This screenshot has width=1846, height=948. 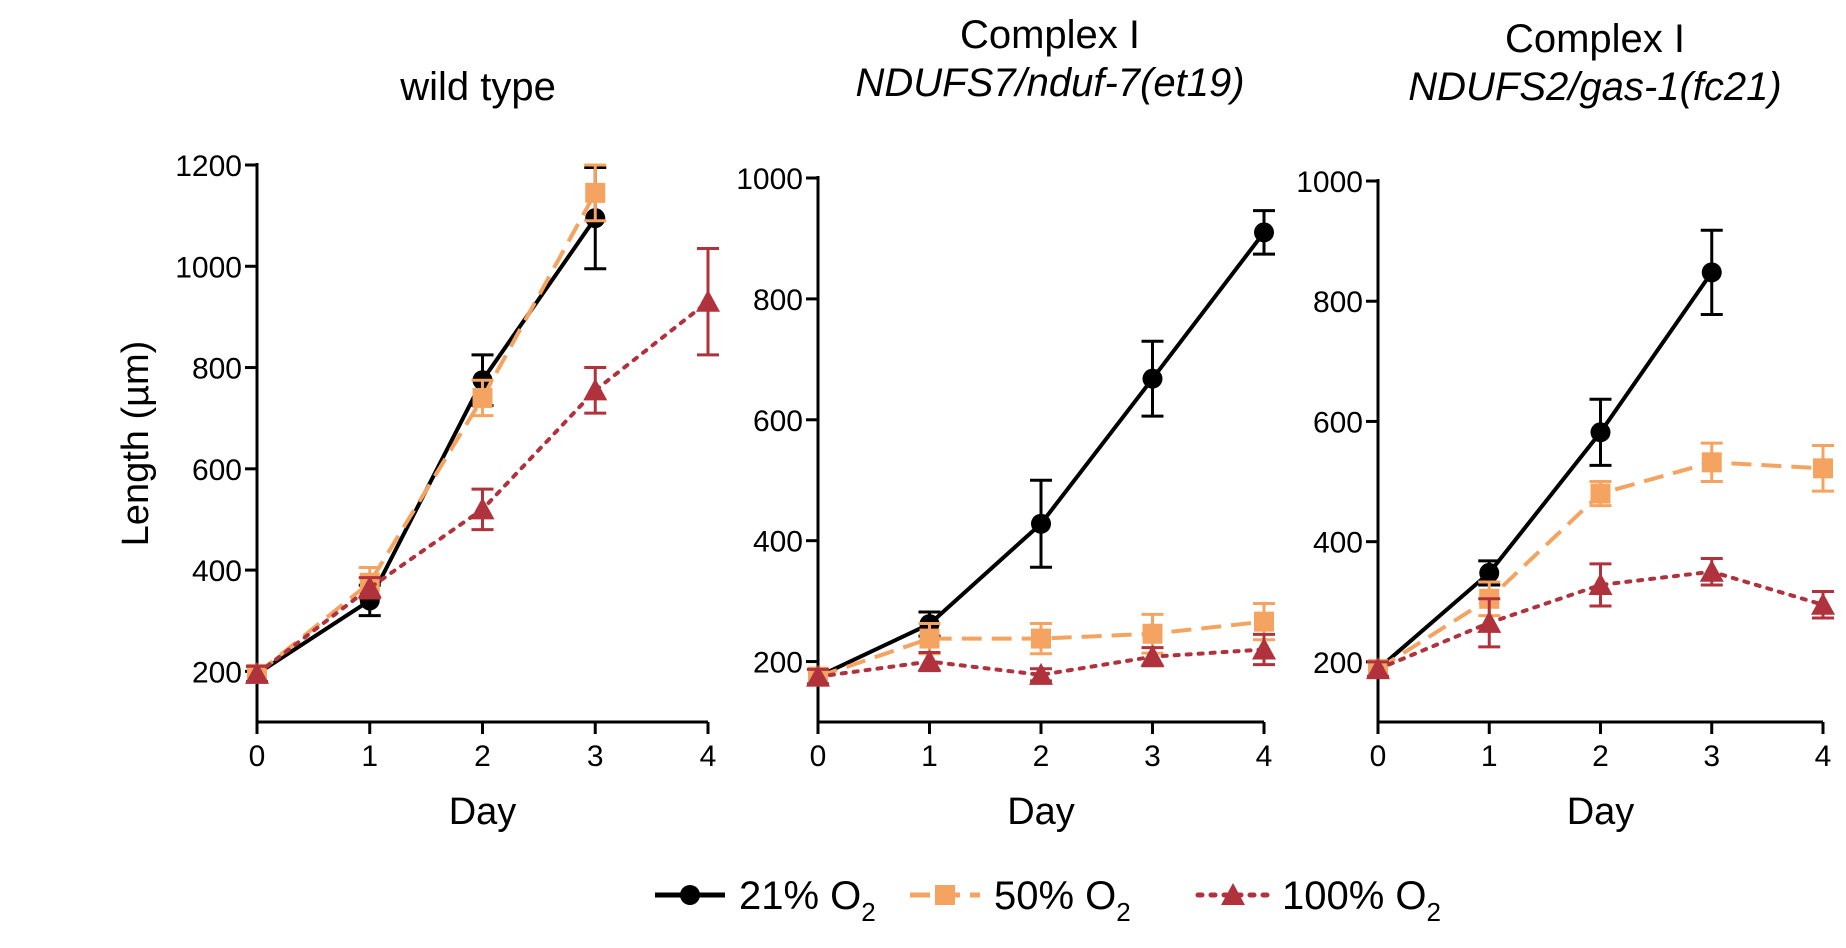 I want to click on legend-label: 100% O2, so click(x=1361, y=900).